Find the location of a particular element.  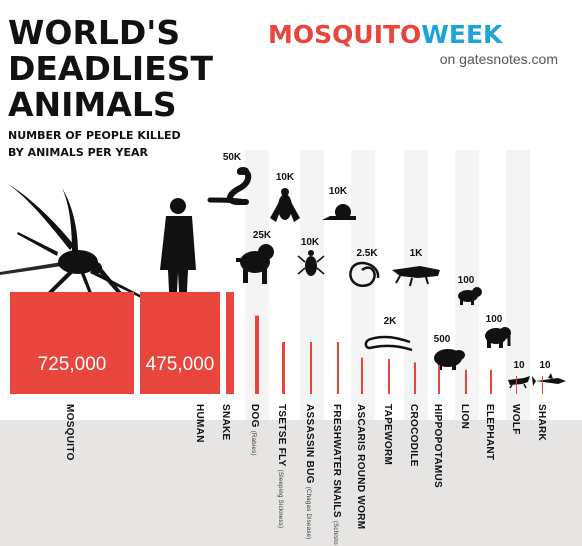

category-name: LION is located at coordinates (464, 416).